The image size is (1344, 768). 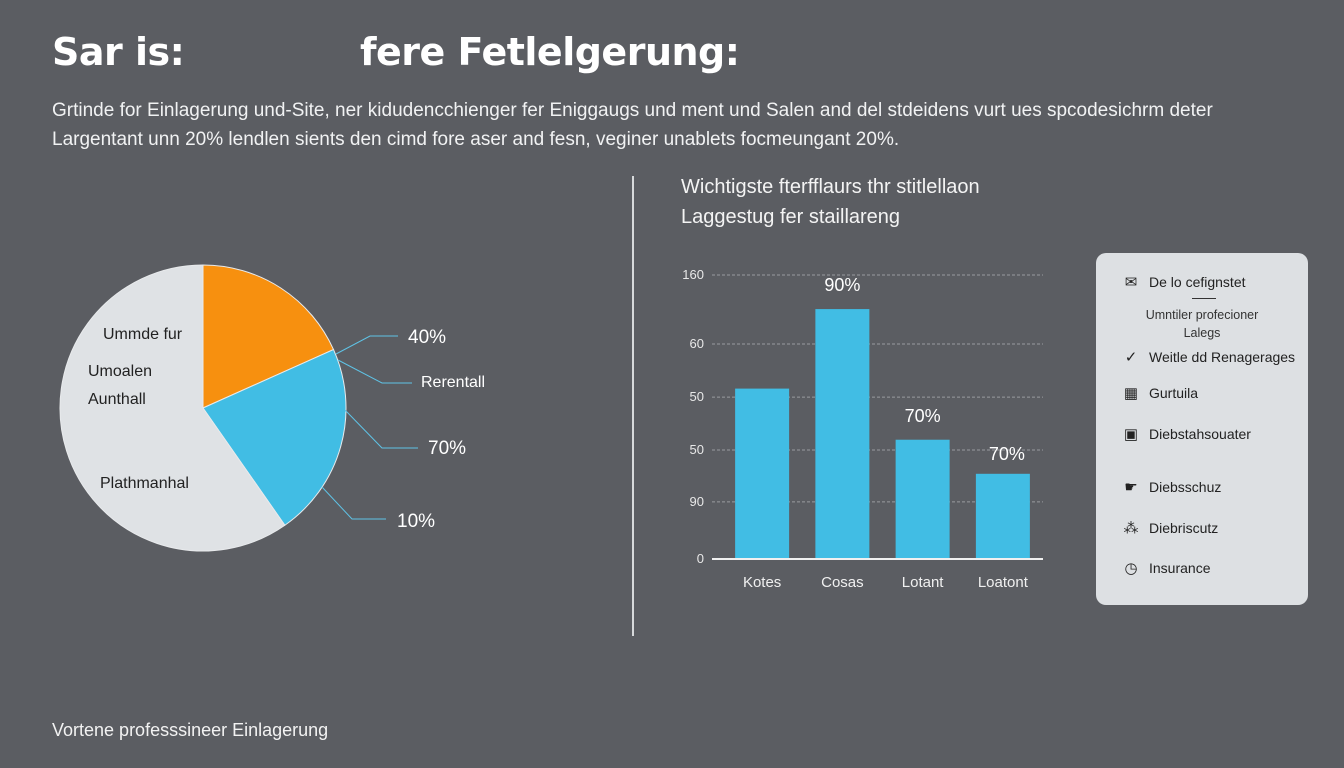 I want to click on pie-callout-lines, so click(x=369, y=427).